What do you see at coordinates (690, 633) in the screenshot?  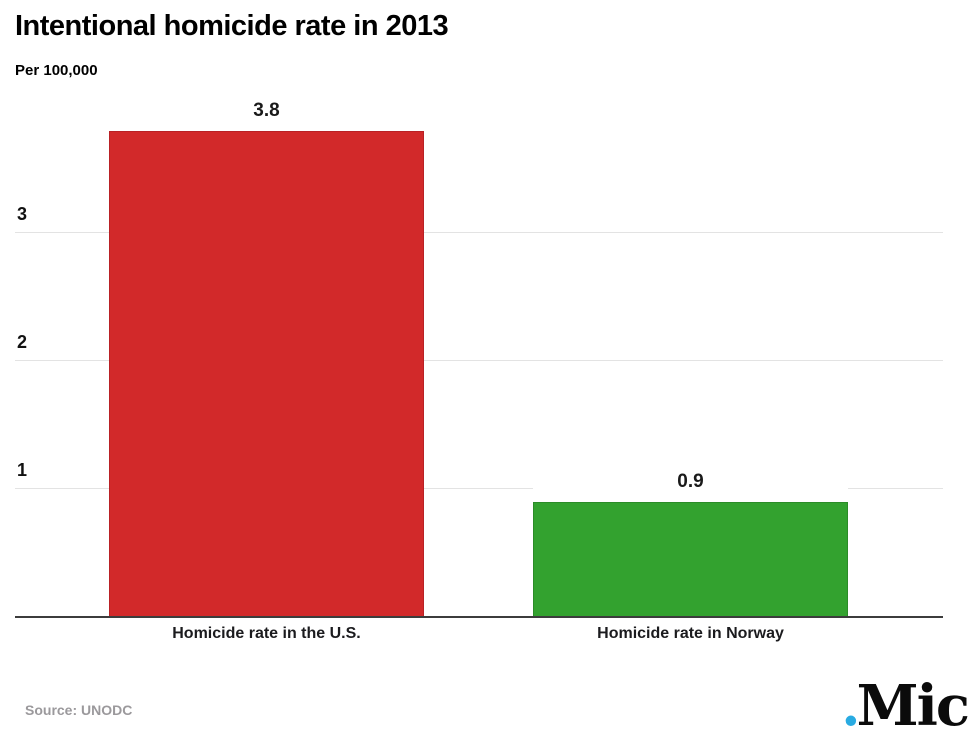 I see `category-label-1: Homicide rate in Norway` at bounding box center [690, 633].